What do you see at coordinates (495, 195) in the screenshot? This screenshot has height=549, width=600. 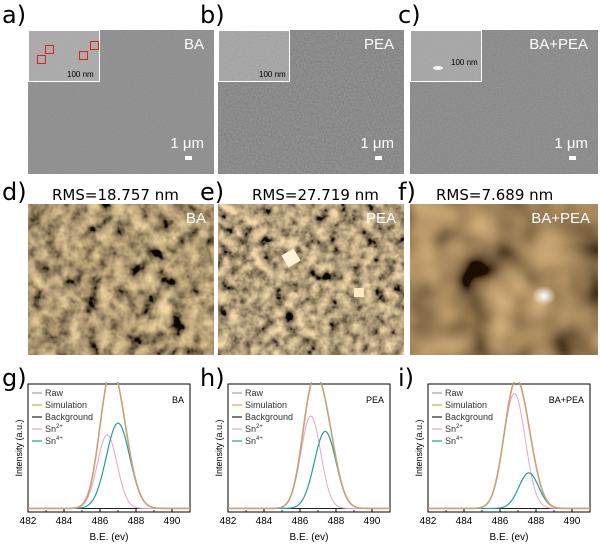 I see `rms-label-ba-pea: RMS=7.689 nm` at bounding box center [495, 195].